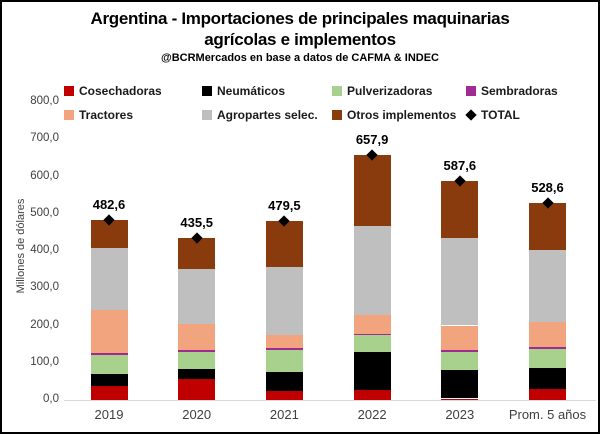 The width and height of the screenshot is (600, 434). What do you see at coordinates (547, 414) in the screenshot?
I see `x-category-label: Prom. 5 años` at bounding box center [547, 414].